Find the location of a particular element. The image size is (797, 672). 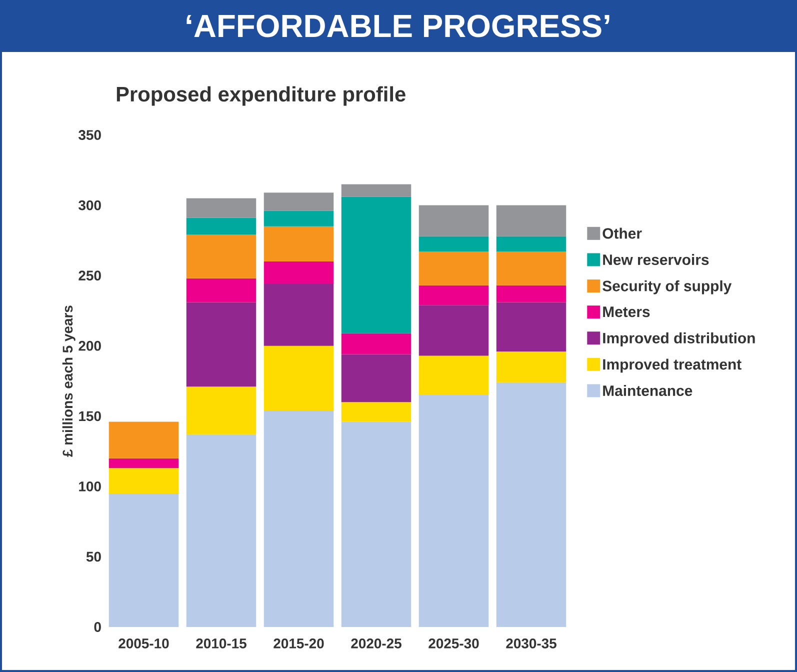

x-tick-label: 2015-20 is located at coordinates (299, 643).